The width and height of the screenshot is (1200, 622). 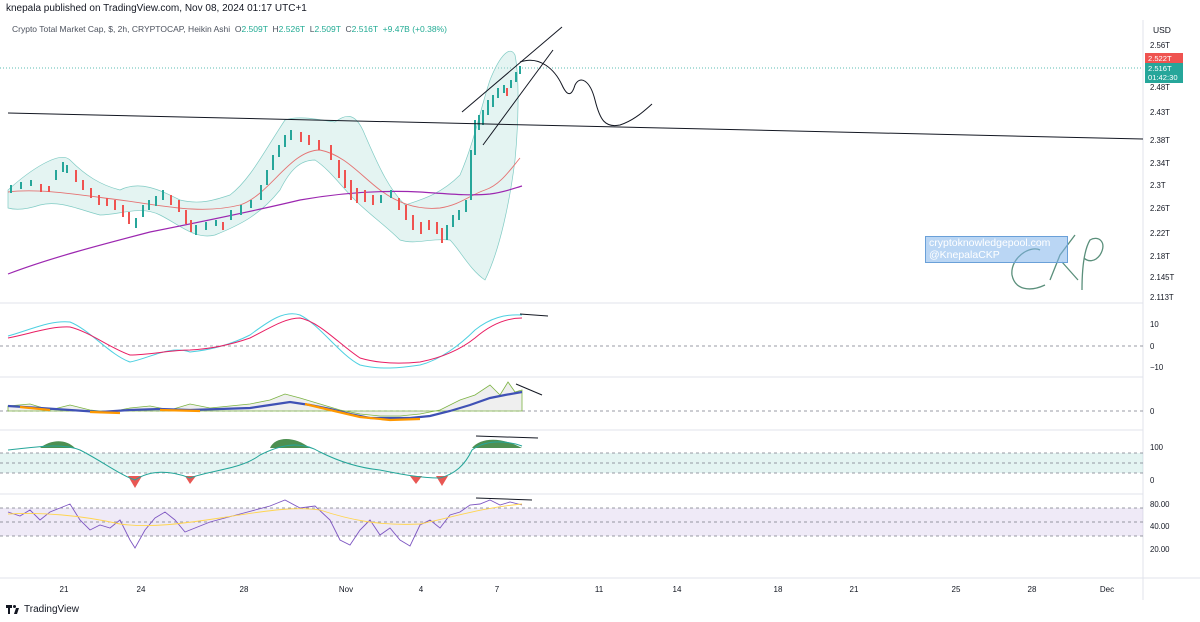 I want to click on price-label: 2.26T, so click(x=1160, y=208).